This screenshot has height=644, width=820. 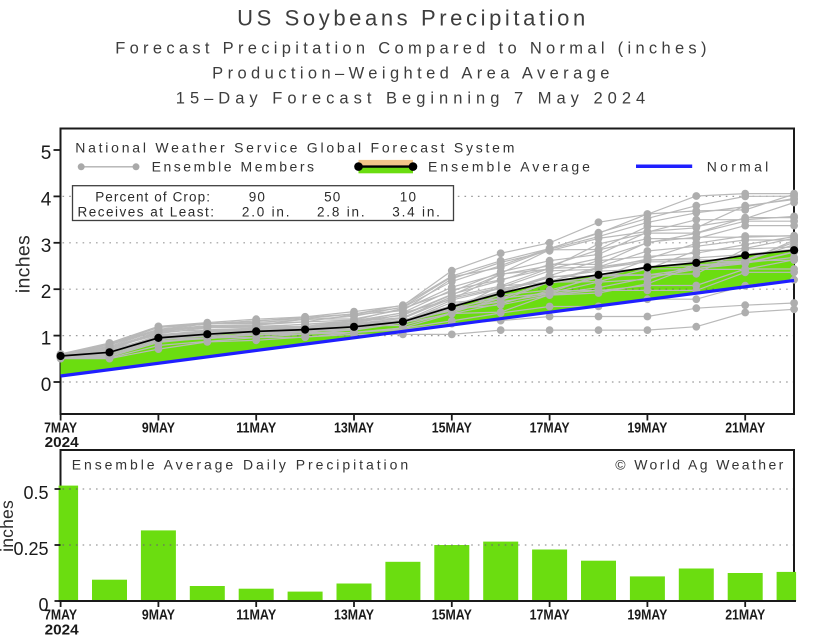 I want to click on svg-text: Ensemble Average, so click(x=510, y=167).